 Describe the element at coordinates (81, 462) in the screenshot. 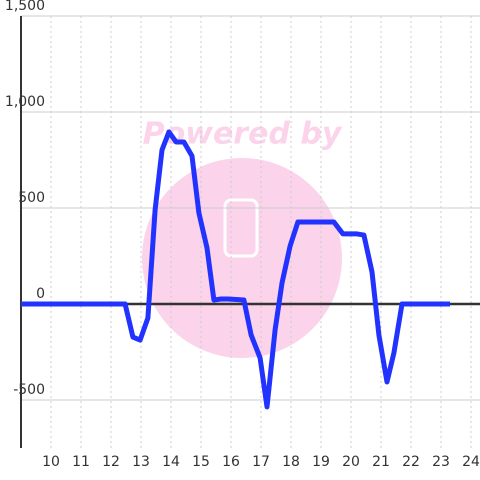

I see `x-tick-label: 11` at that location.